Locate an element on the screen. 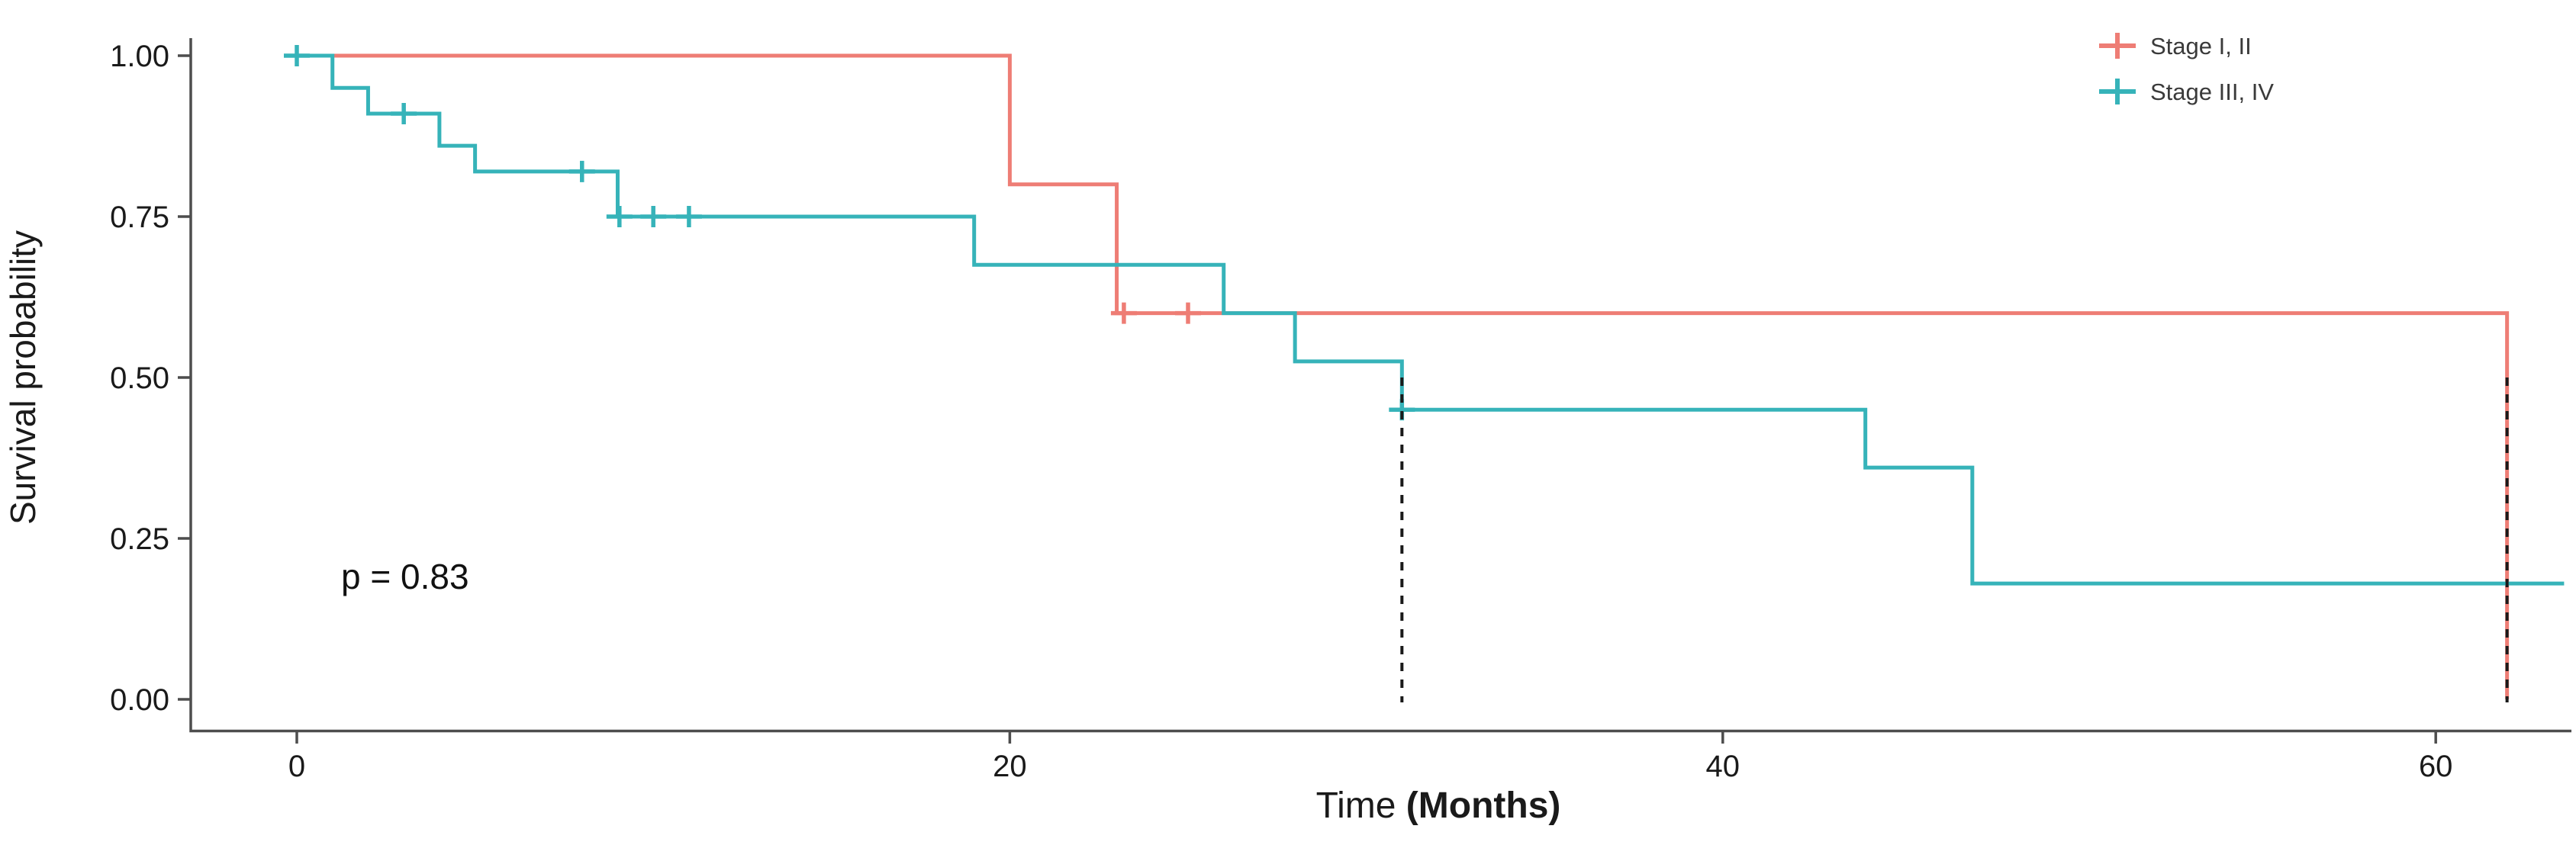  x-tick-label: 0 is located at coordinates (296, 766).